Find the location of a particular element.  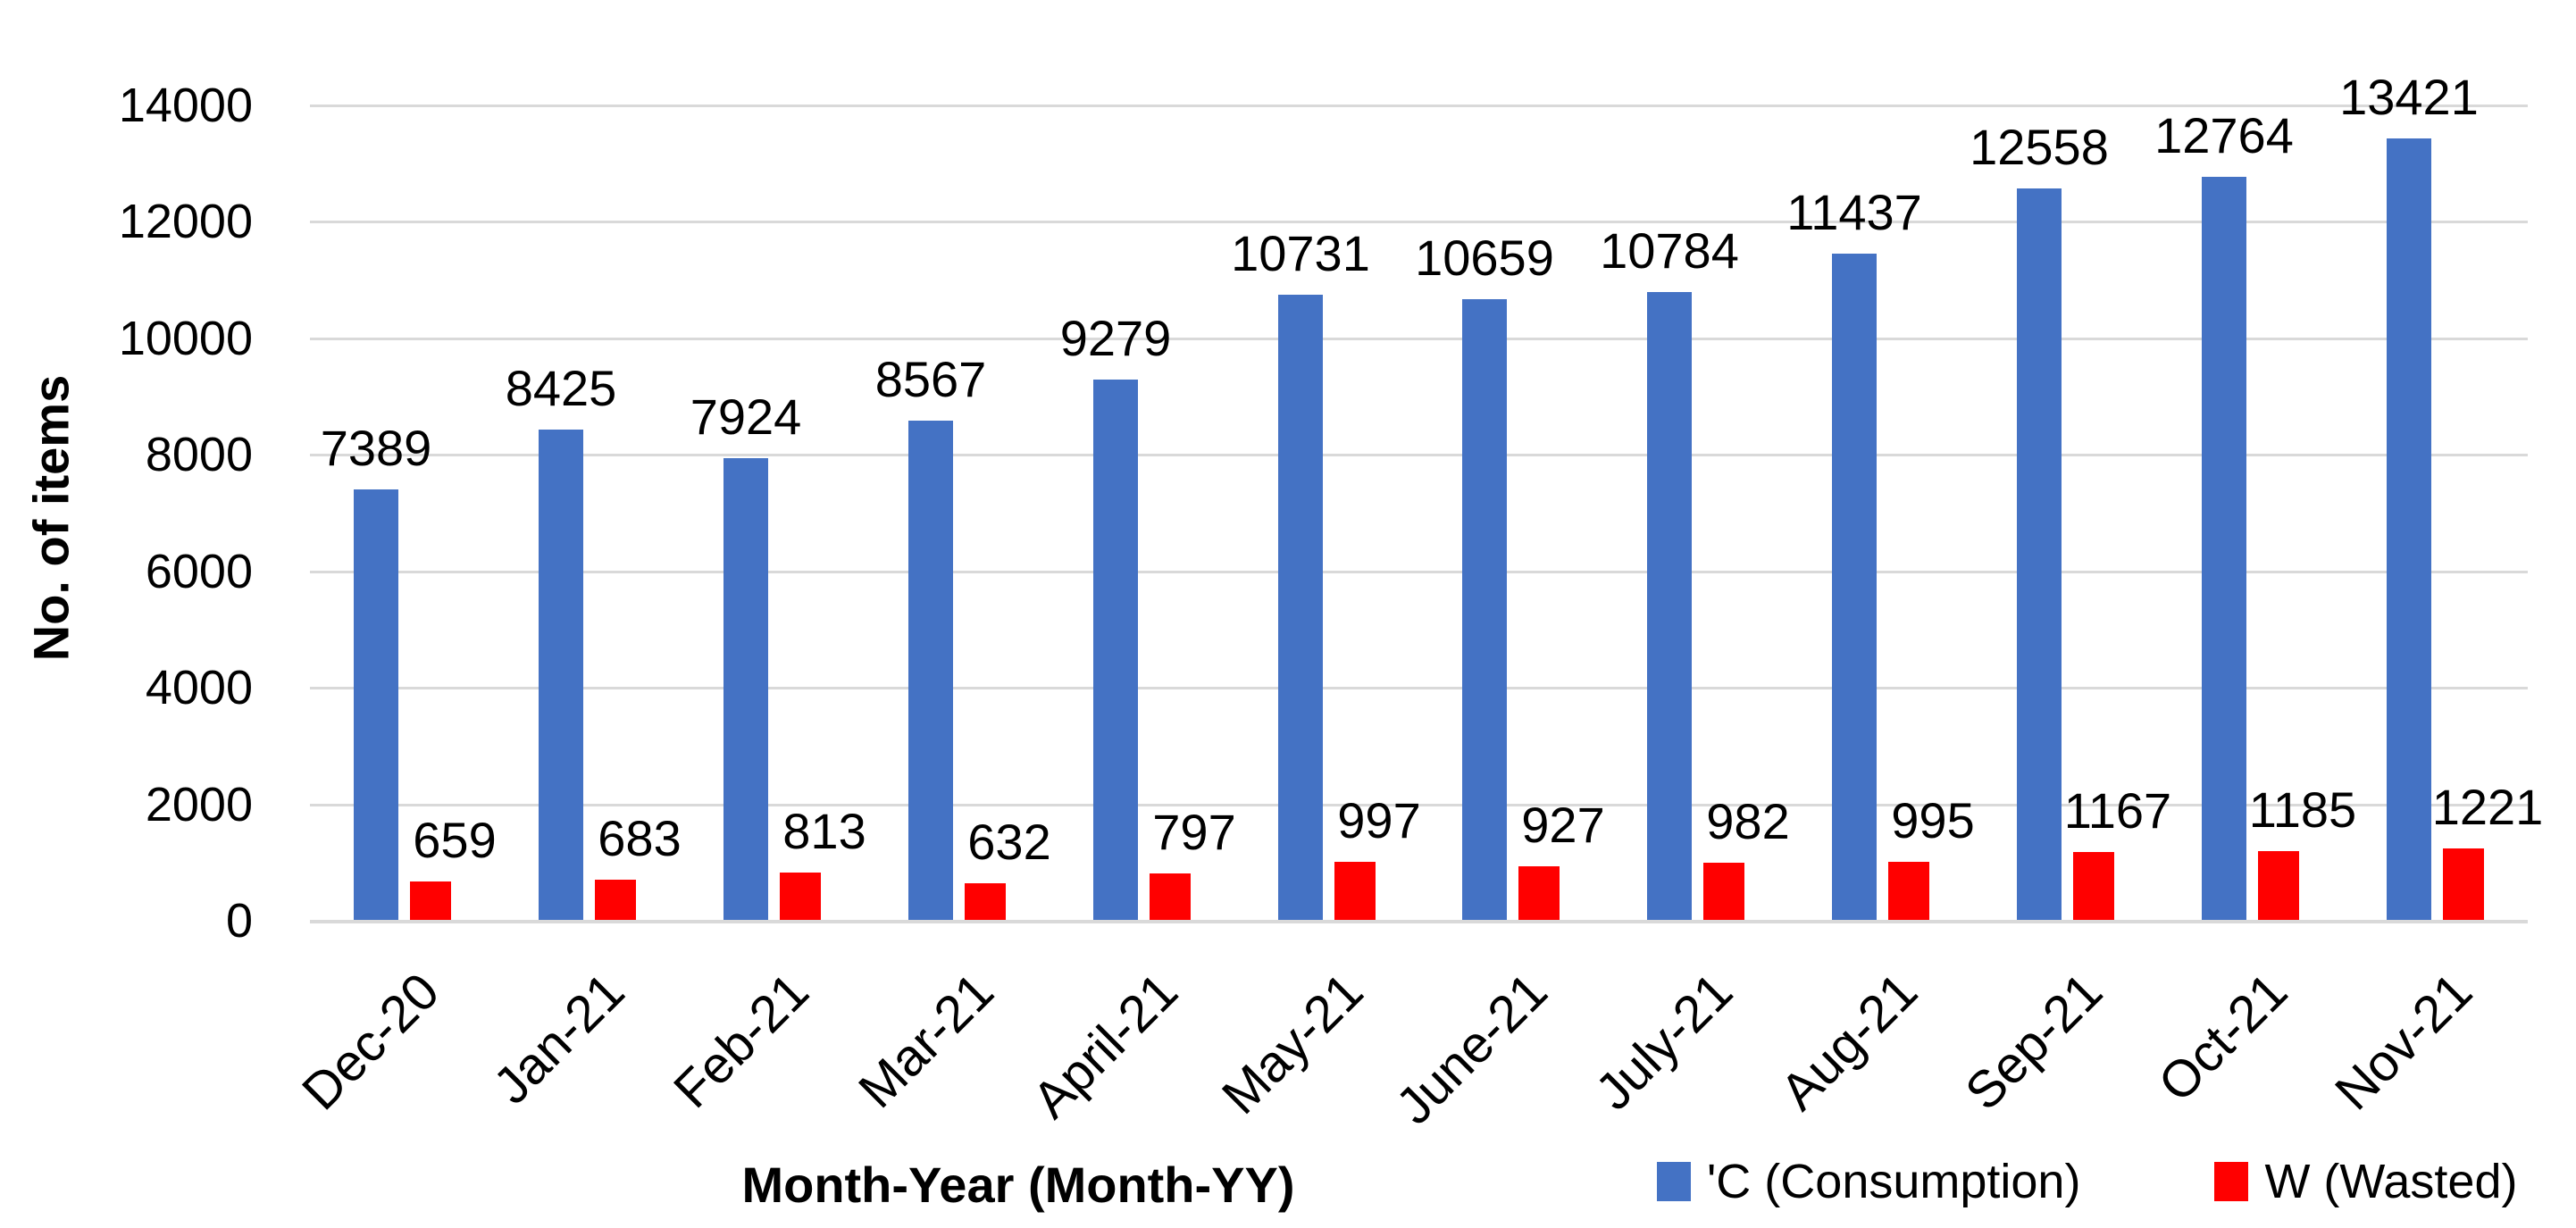

bar-label-consumption-May-21: 10731 is located at coordinates (1301, 253).